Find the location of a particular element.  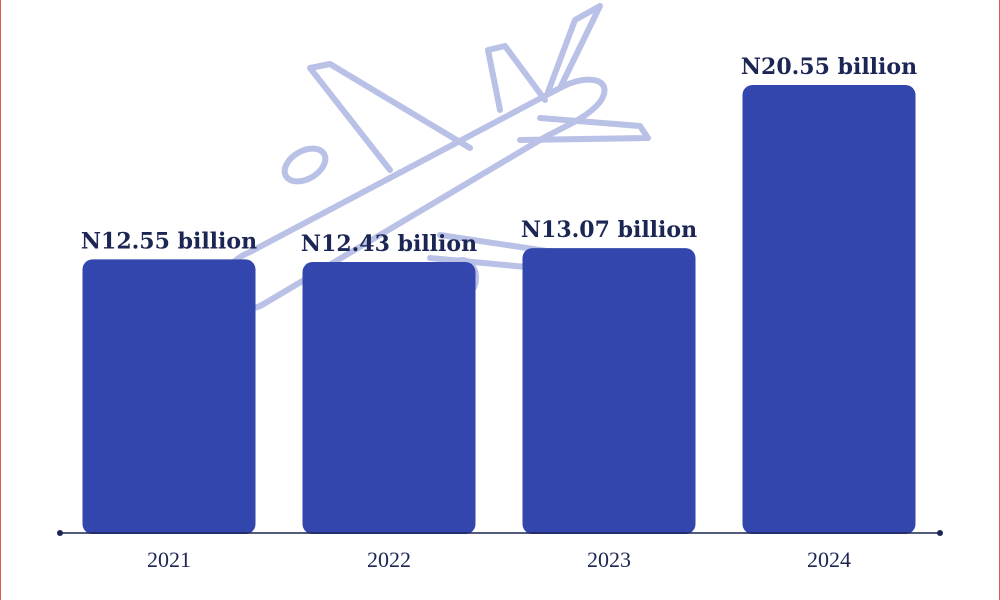

x-tick-label: 2021 is located at coordinates (169, 559).